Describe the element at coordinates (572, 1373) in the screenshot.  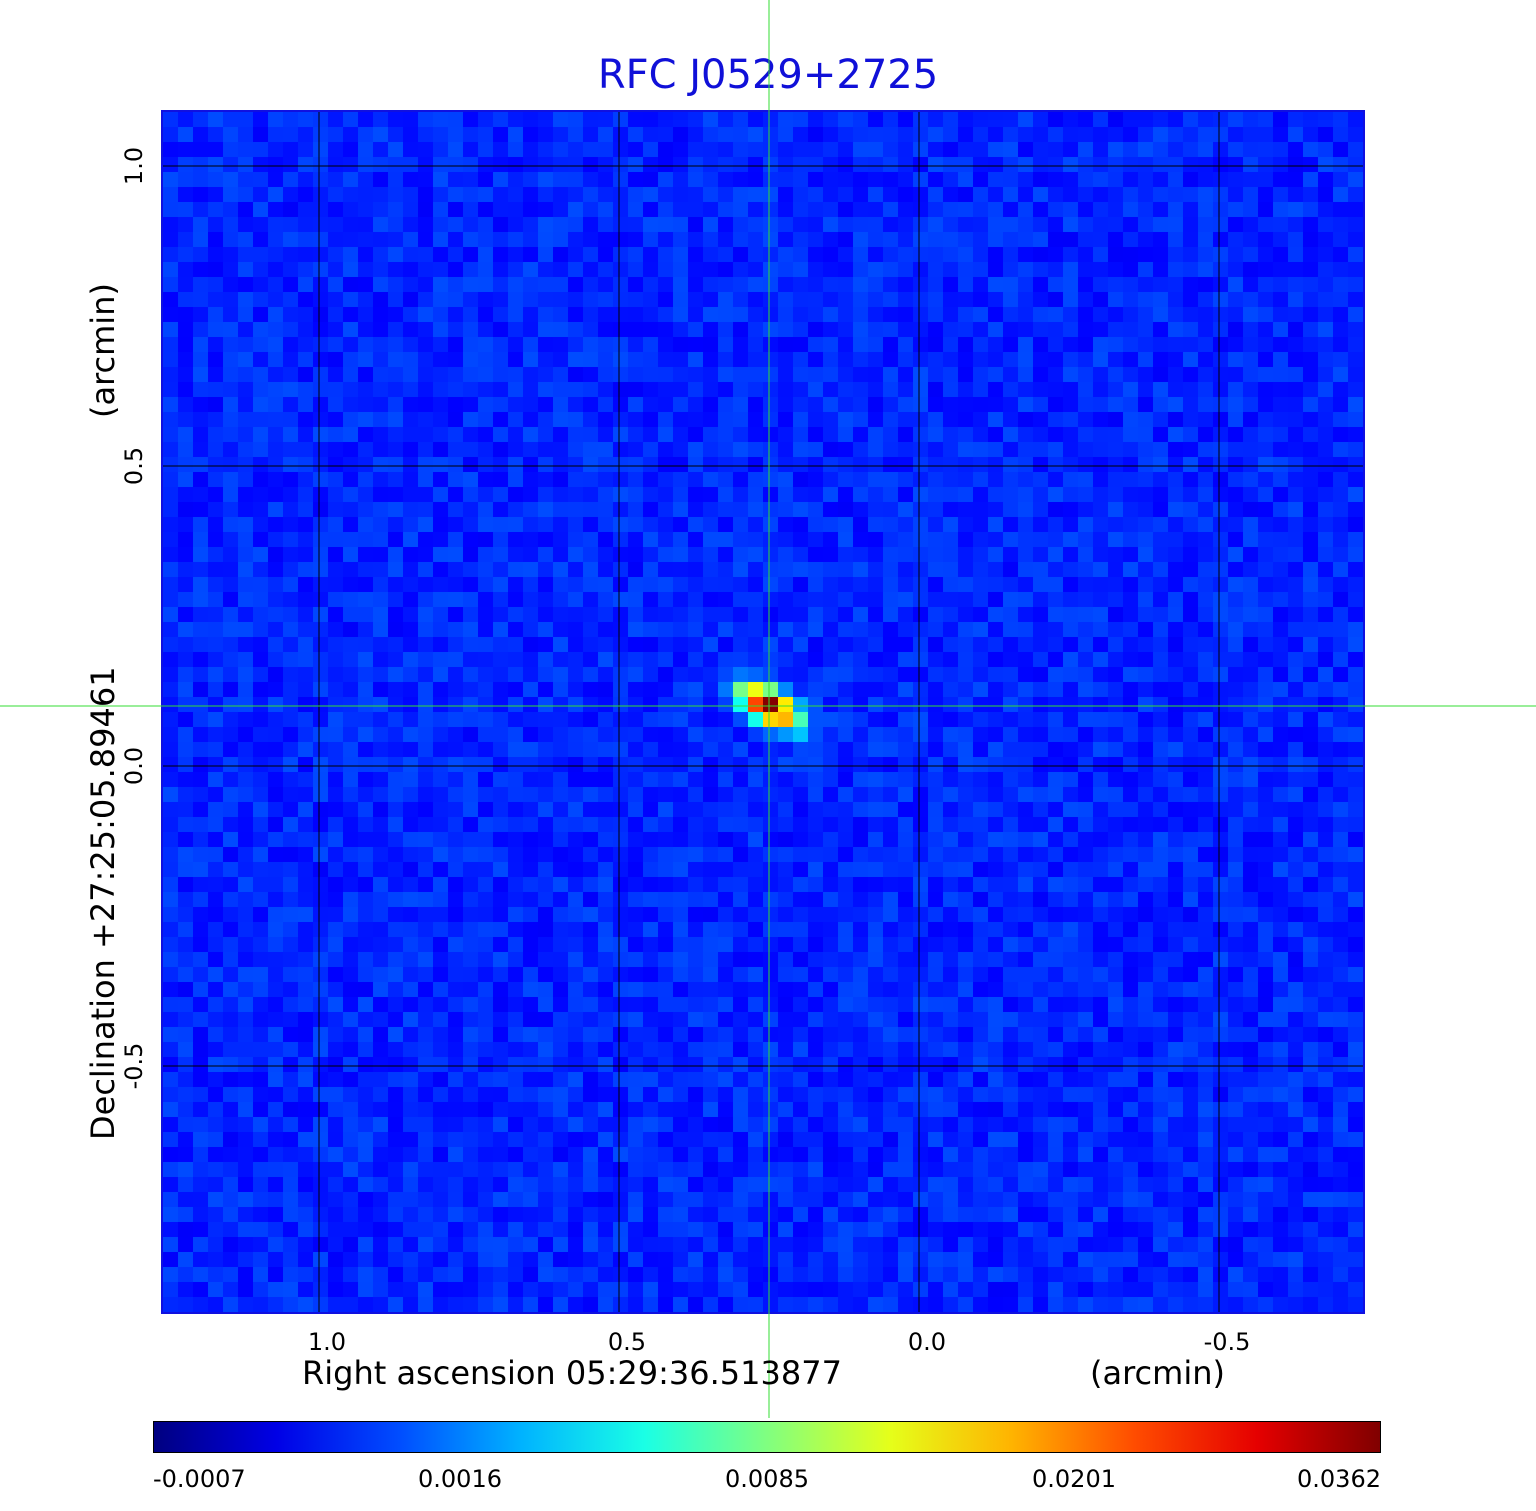
I see `x-axis-label: Right ascension 05:29:36.513877` at that location.